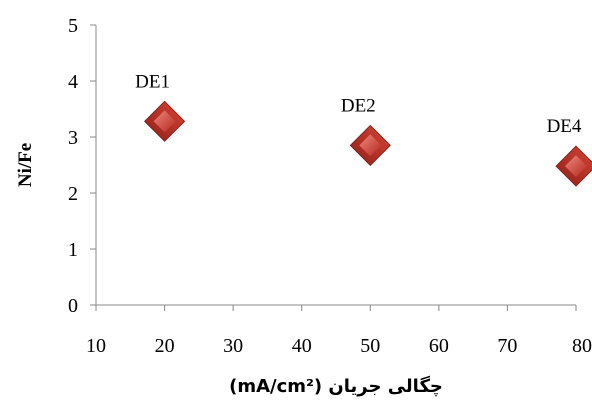 The image size is (592, 404). I want to click on x-tick-label: 20, so click(165, 346).